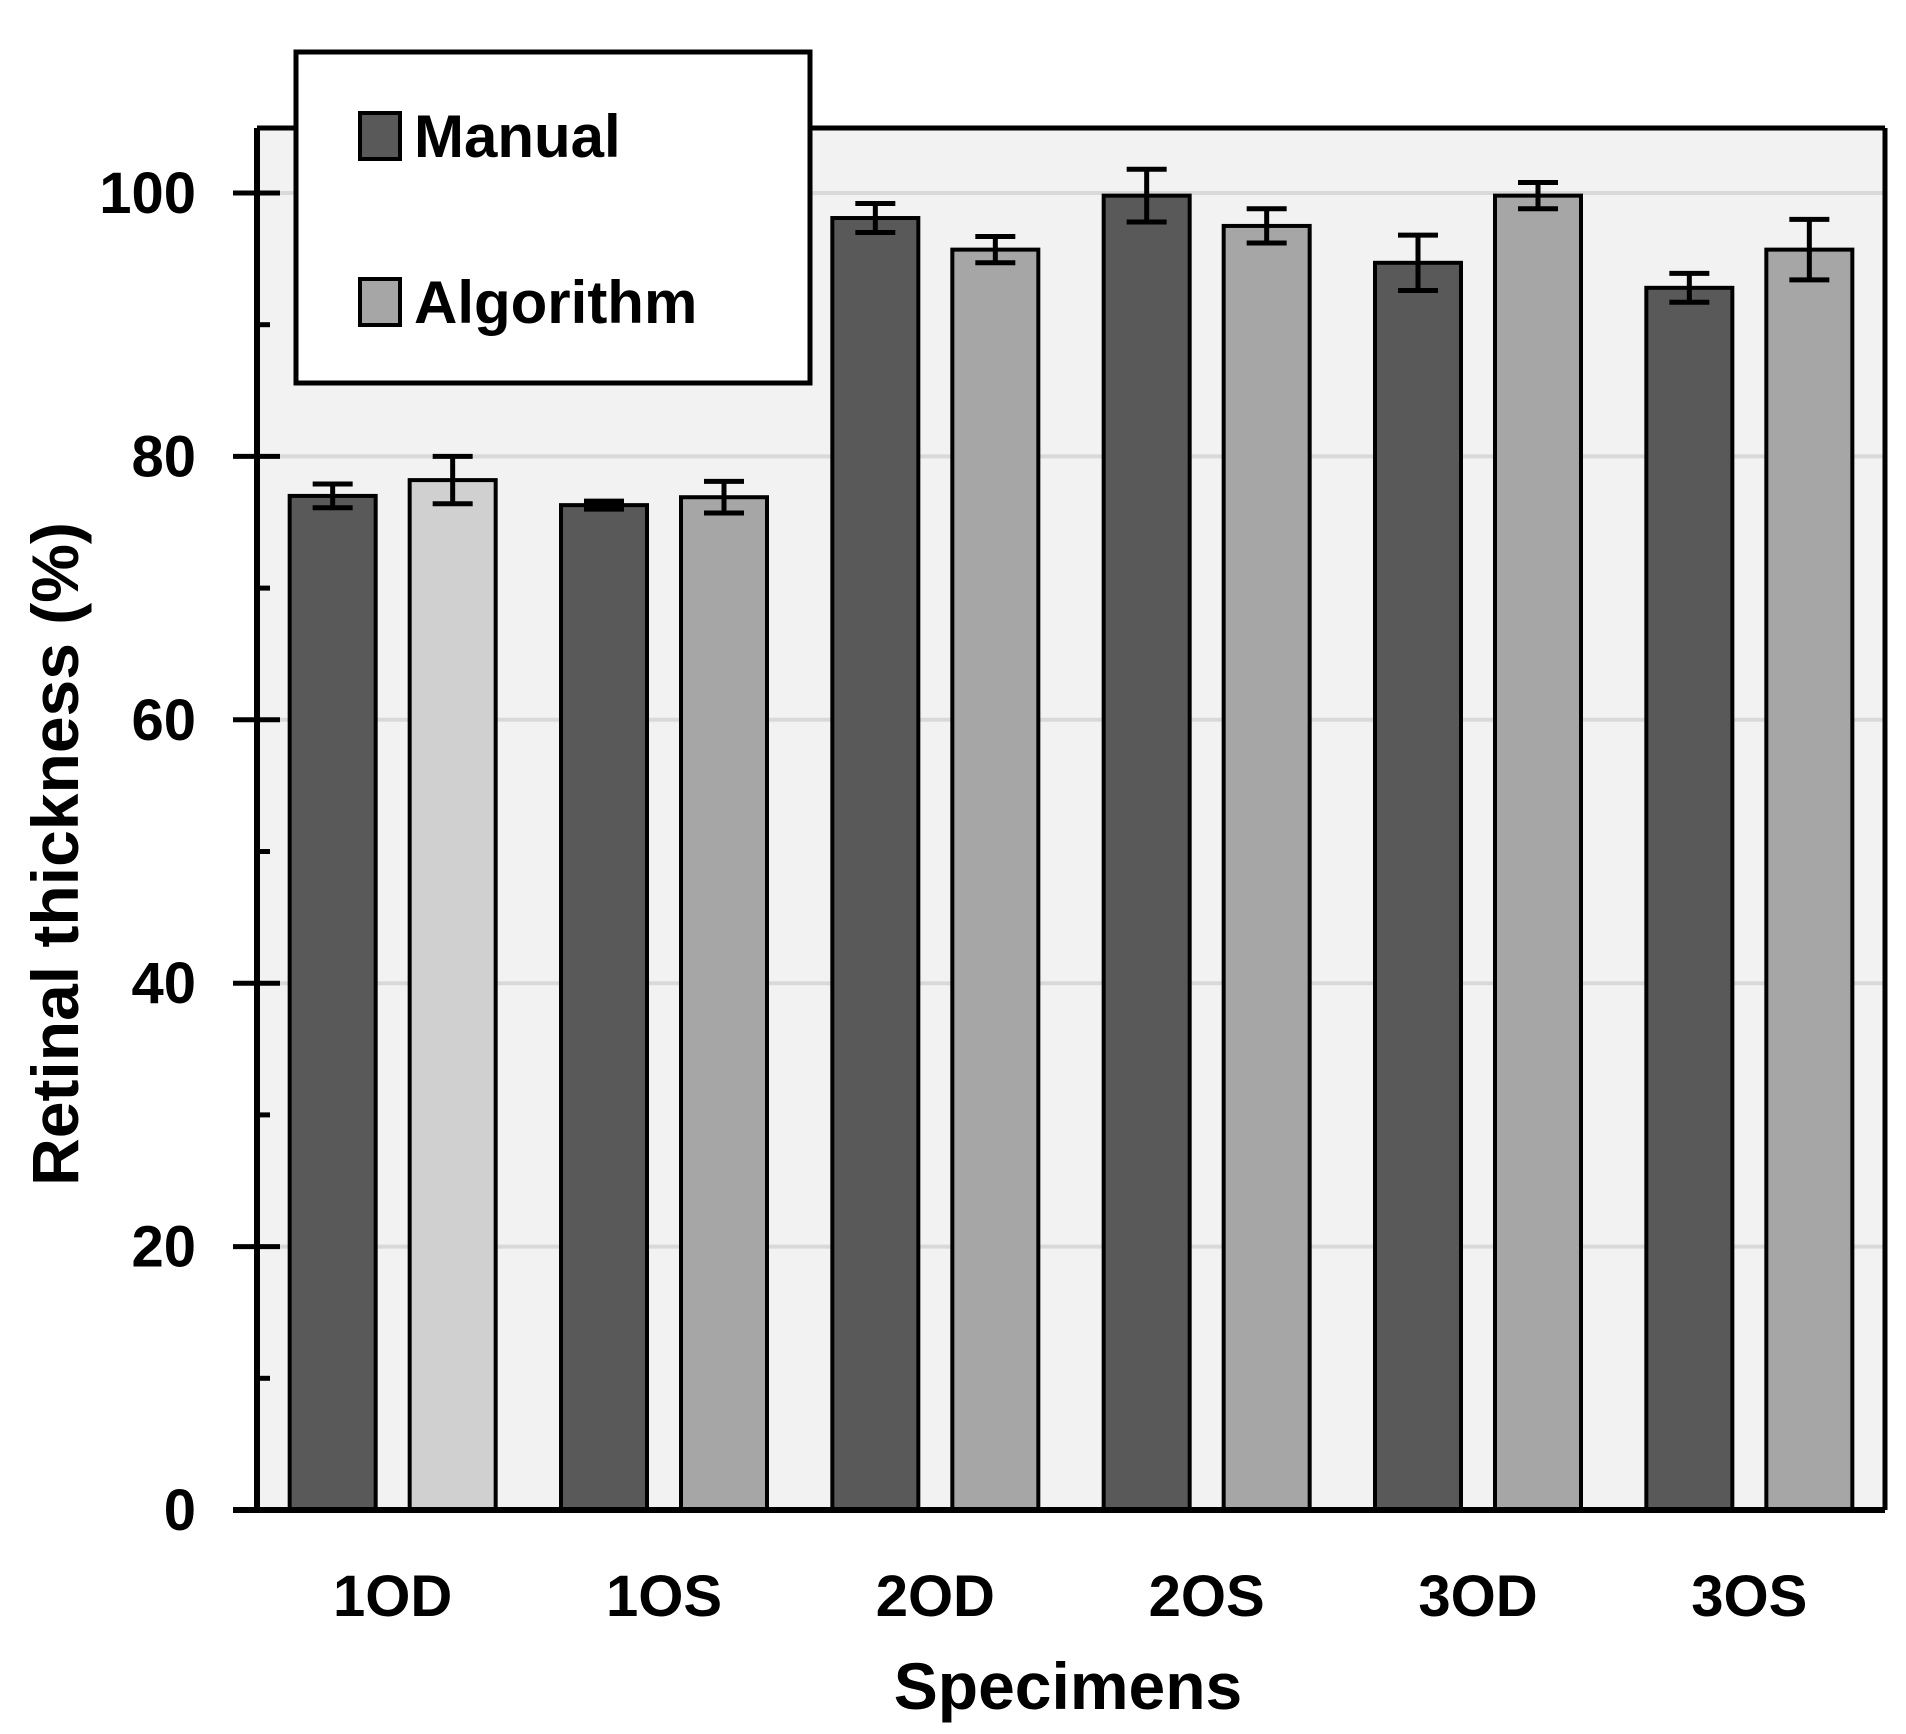 The width and height of the screenshot is (1906, 1734). Describe the element at coordinates (1418, 886) in the screenshot. I see `bar-manual-3od` at that location.